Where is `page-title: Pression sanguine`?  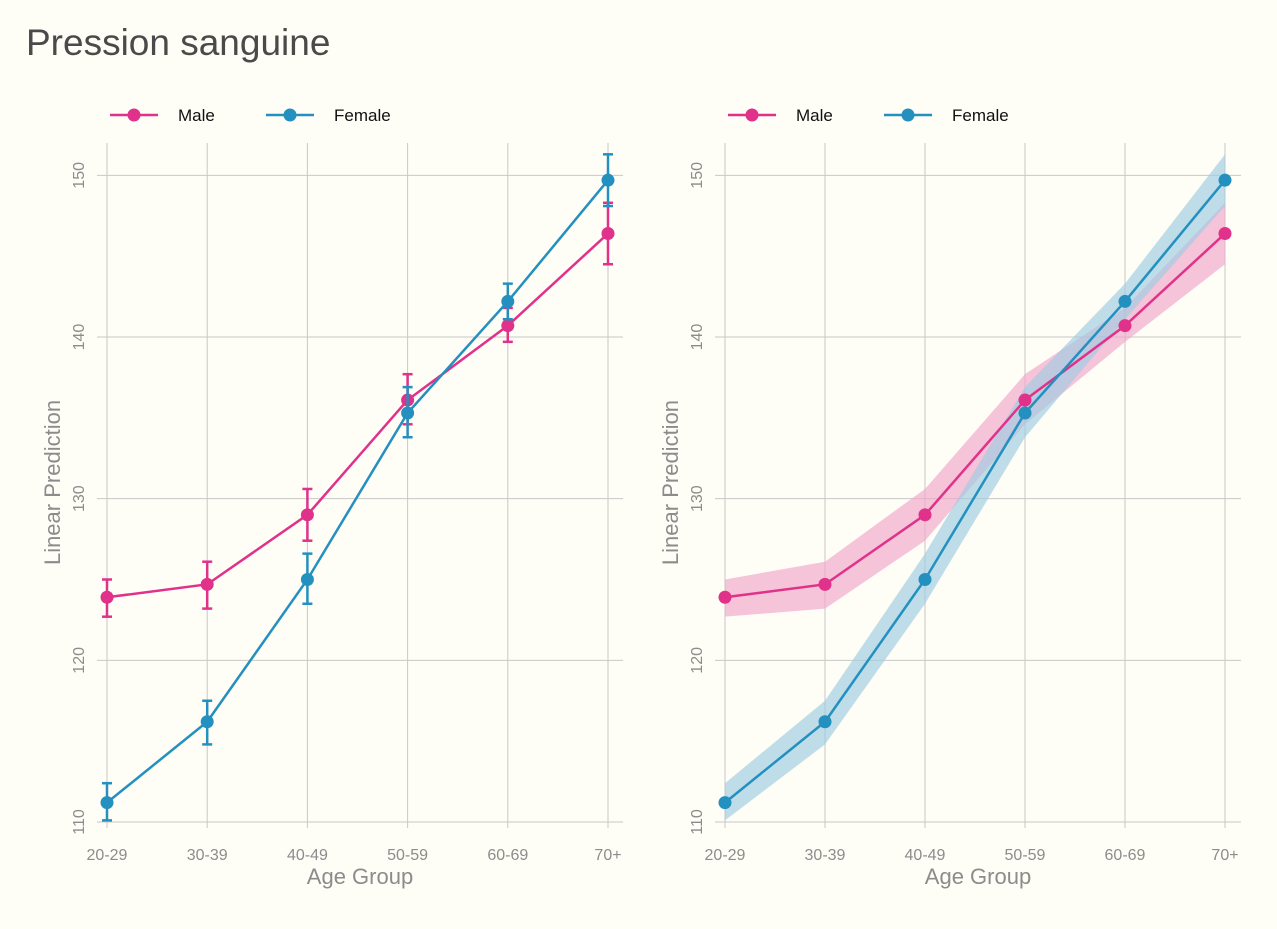
page-title: Pression sanguine is located at coordinates (178, 42).